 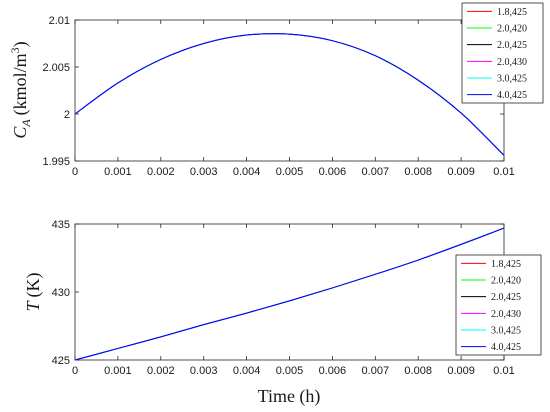 What do you see at coordinates (33, 306) in the screenshot?
I see `ylabel-symbol: T` at bounding box center [33, 306].